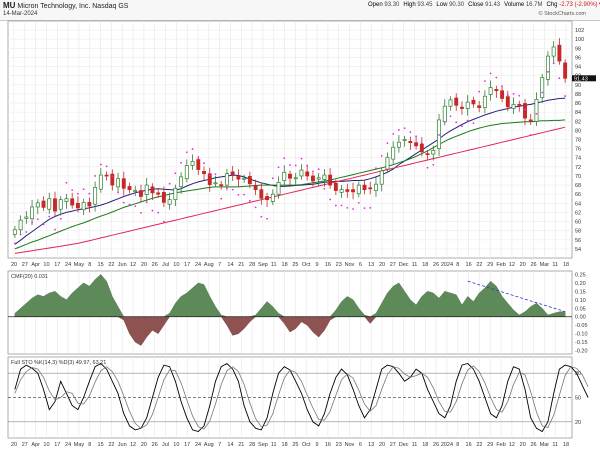 The image size is (600, 450). What do you see at coordinates (534, 5) in the screenshot?
I see `quote-value: 16.7M` at bounding box center [534, 5].